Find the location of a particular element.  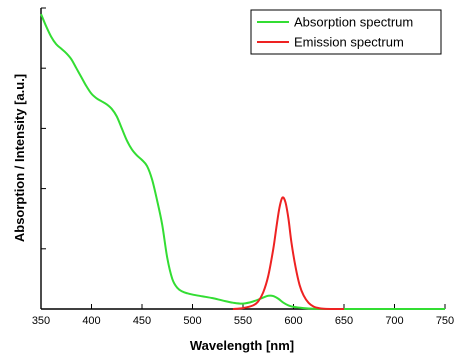

legend: Absorption spectrum Emission spectrum is located at coordinates (346, 32).